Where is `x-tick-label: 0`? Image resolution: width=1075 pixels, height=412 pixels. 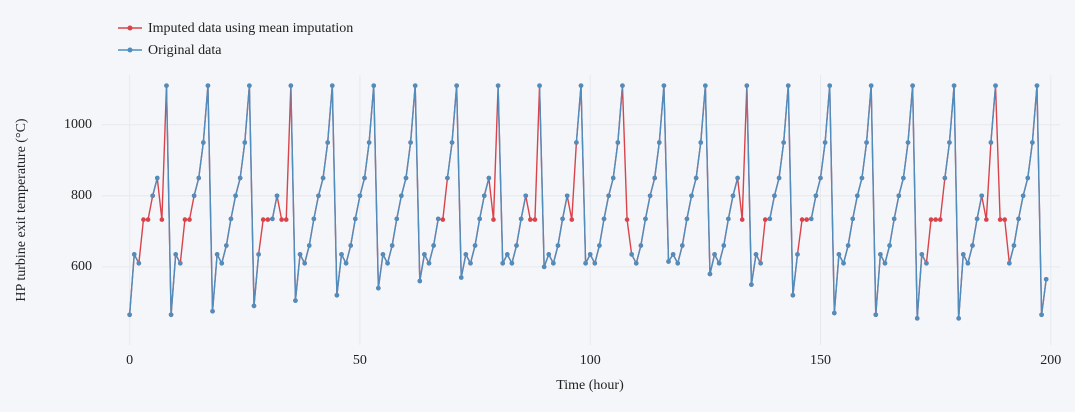
x-tick-label: 0 is located at coordinates (129, 360).